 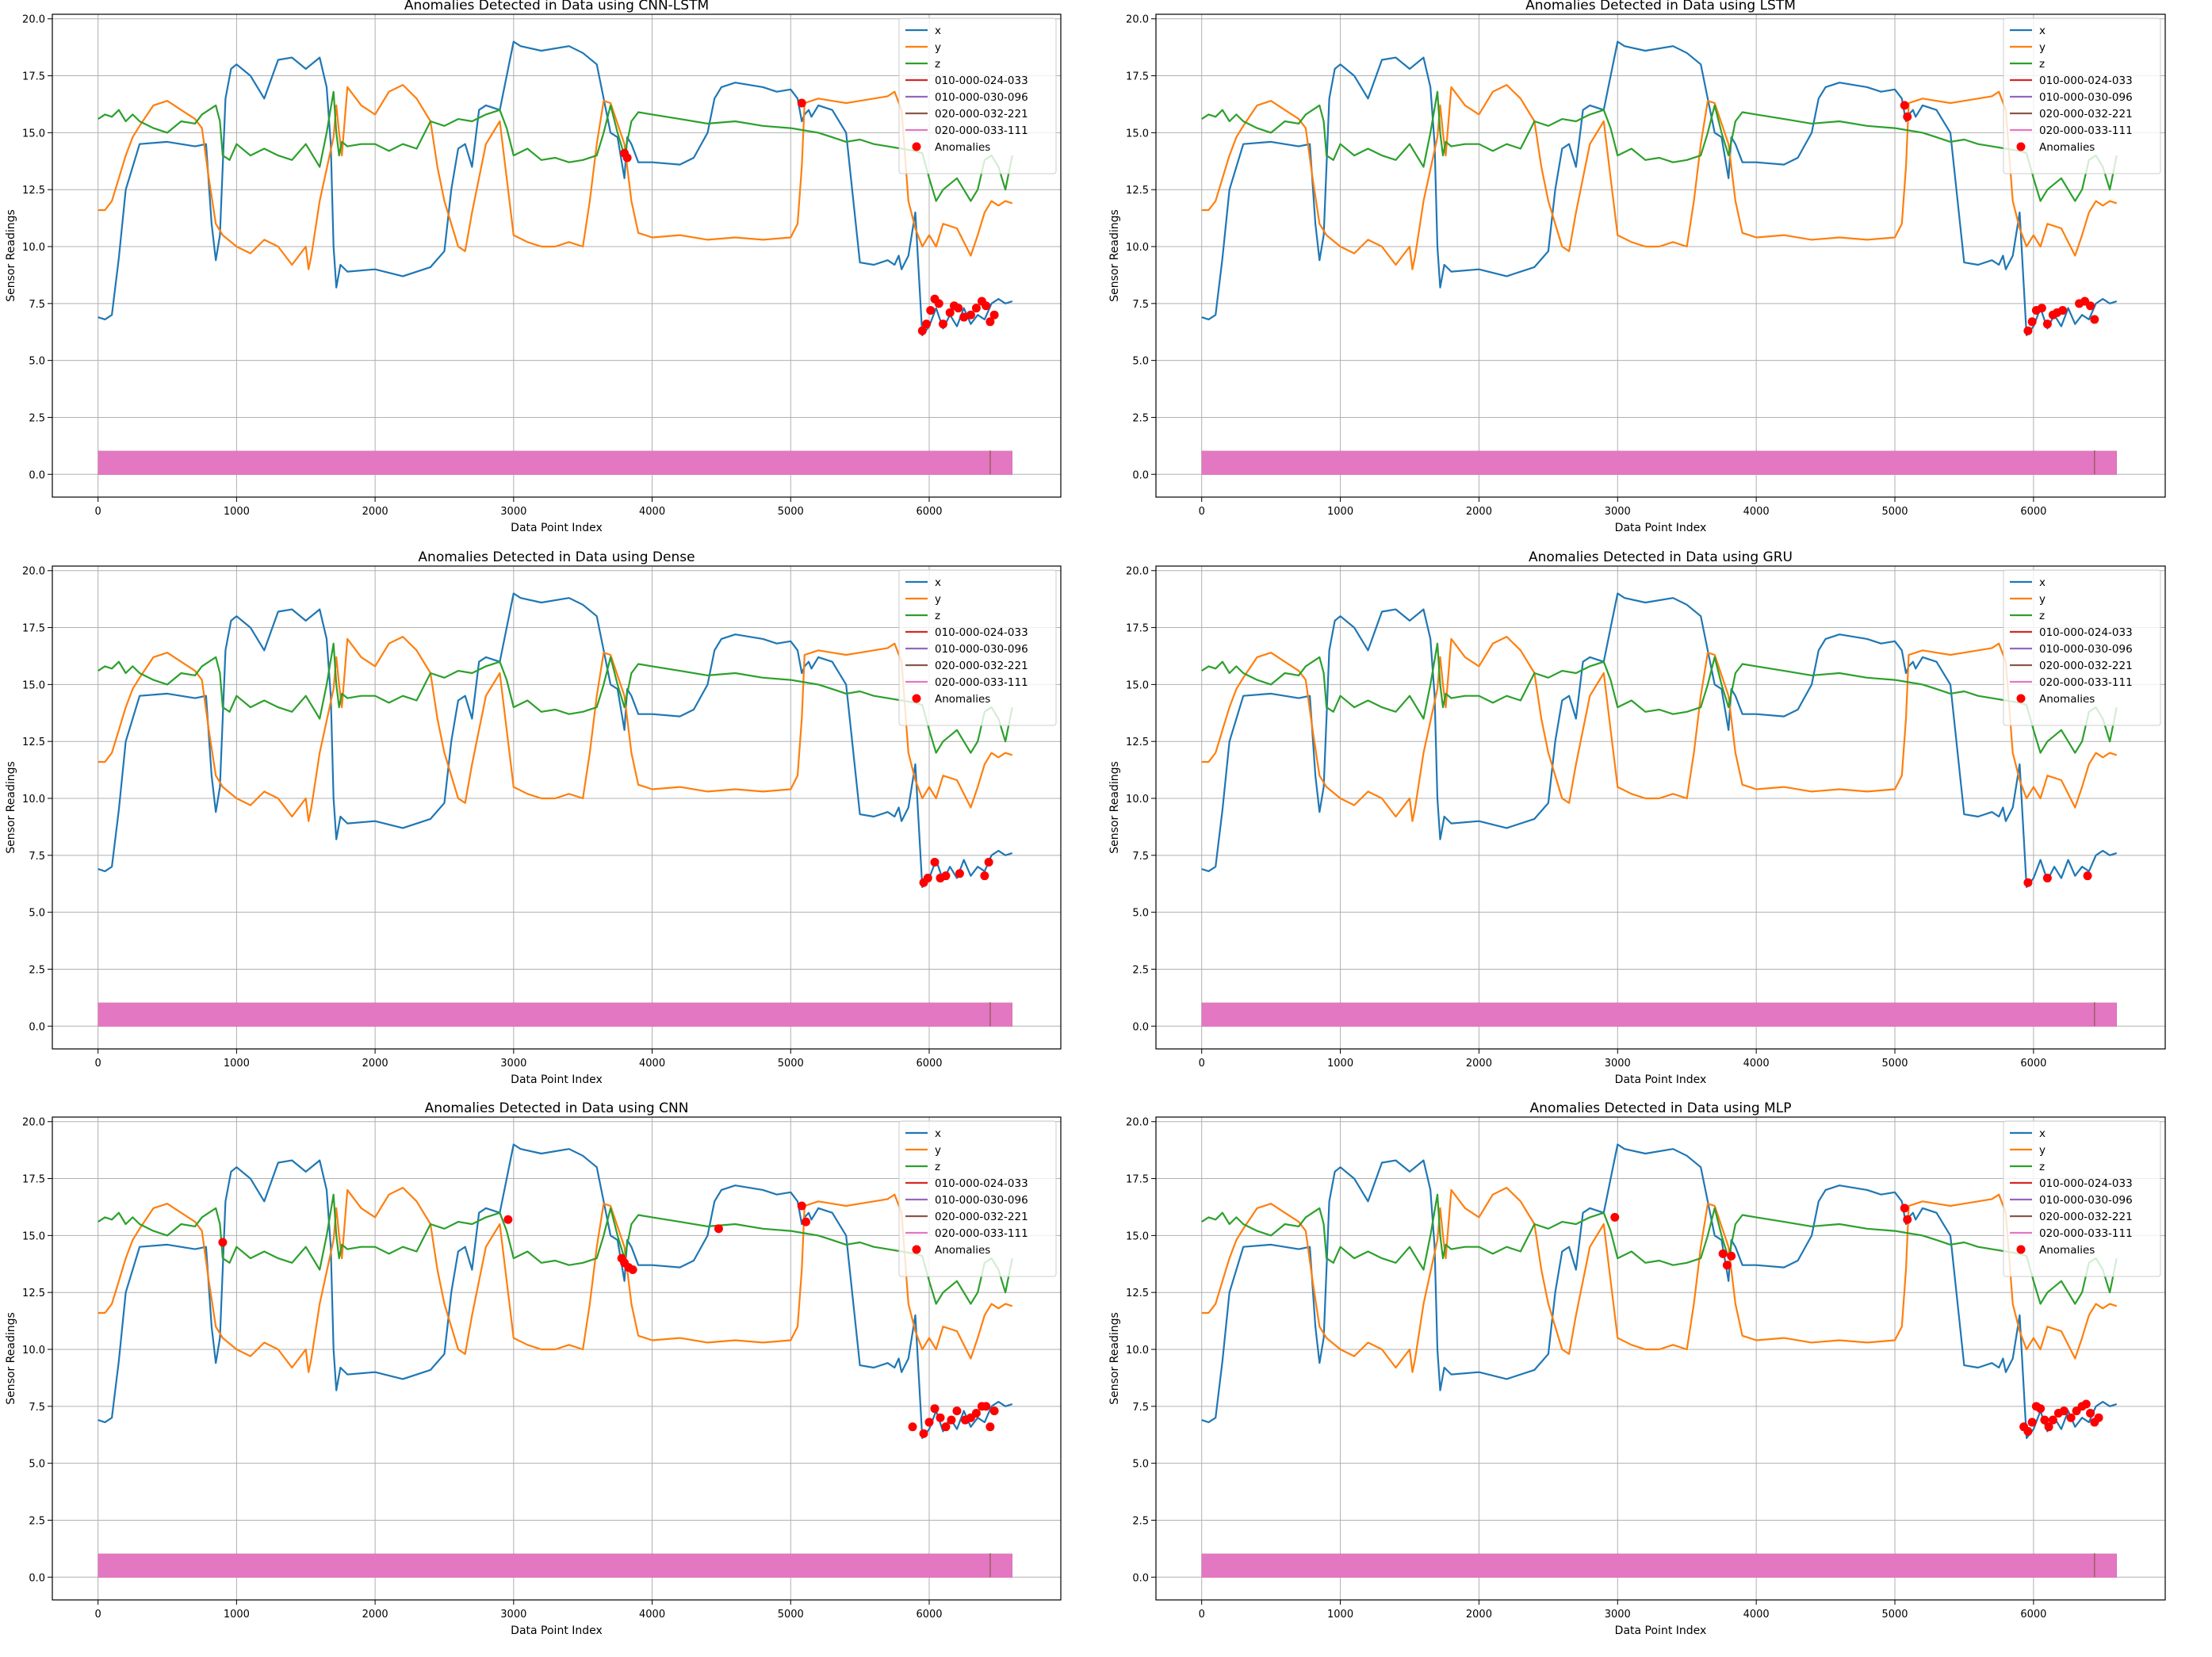 I want to click on x-tick-label: 6000, so click(x=929, y=1064).